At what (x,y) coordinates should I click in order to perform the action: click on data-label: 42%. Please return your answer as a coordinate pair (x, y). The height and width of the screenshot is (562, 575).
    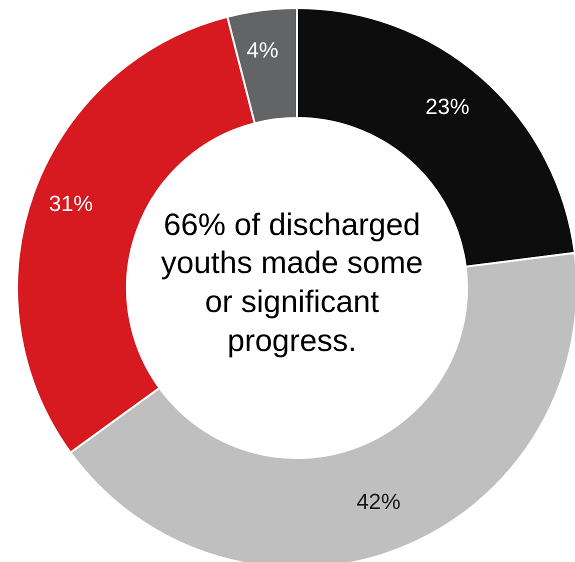
    Looking at the image, I should click on (378, 501).